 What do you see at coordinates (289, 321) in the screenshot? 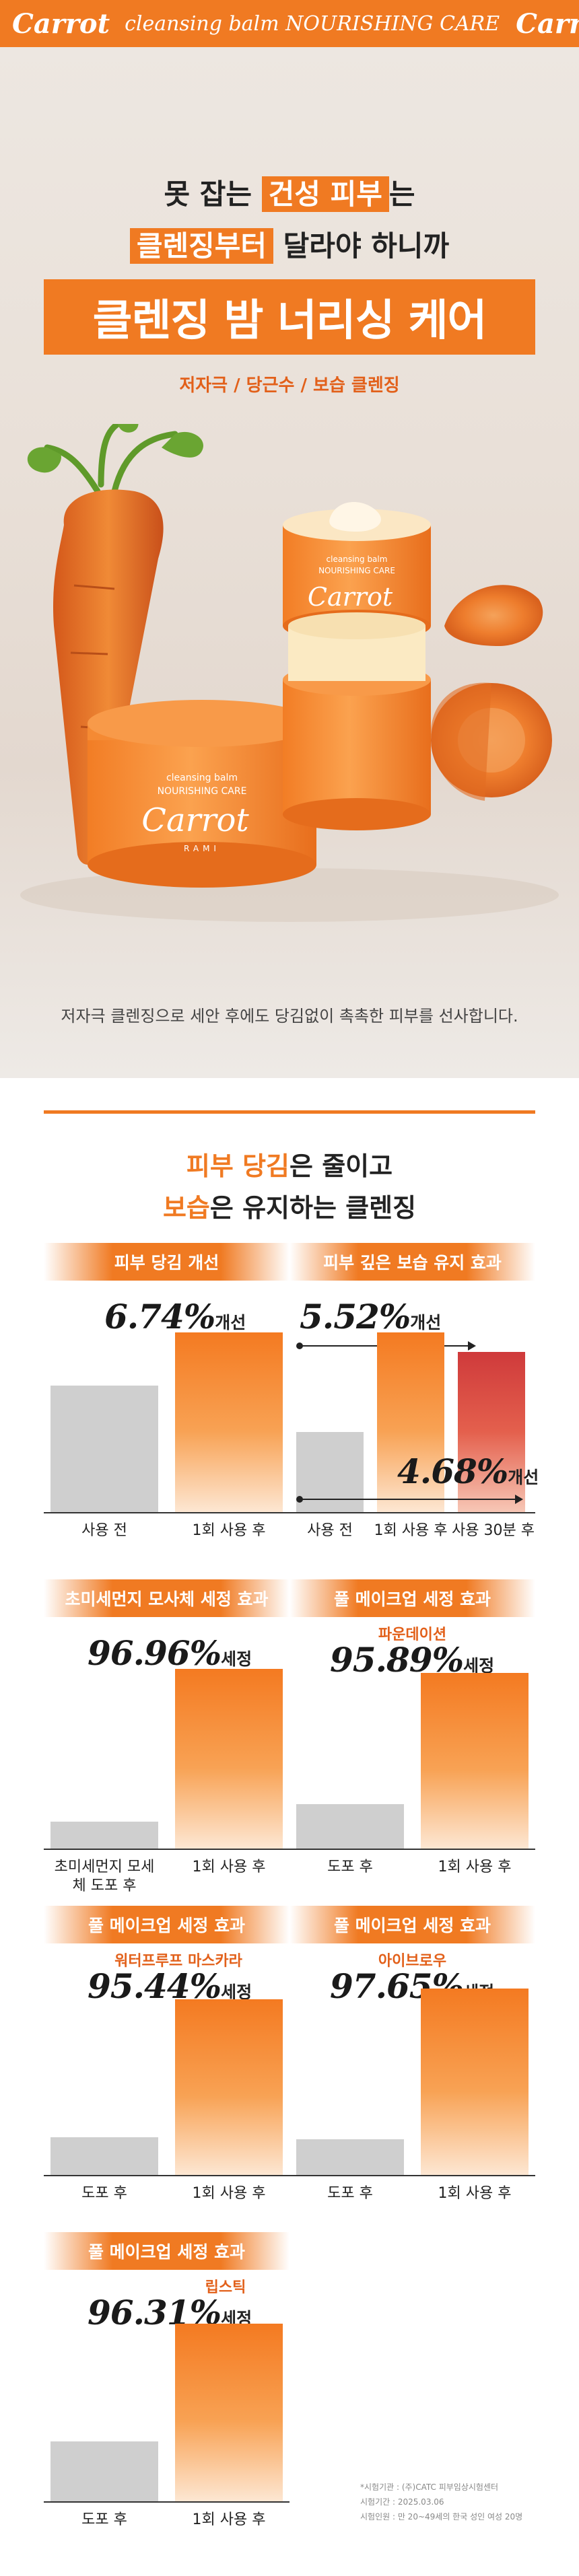
I see `product-title: 클렌징 밤 너리싱 케어` at bounding box center [289, 321].